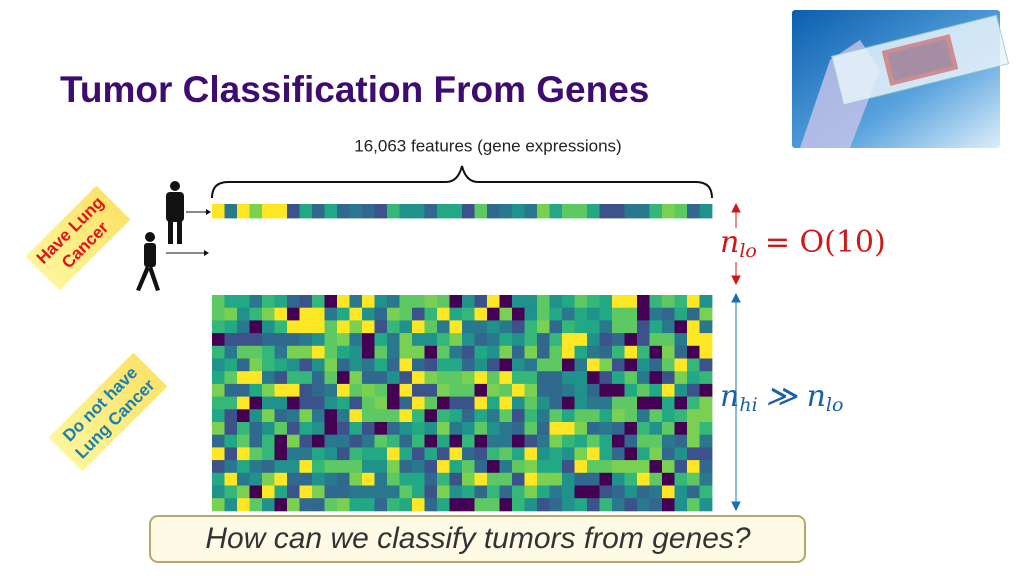 The width and height of the screenshot is (1024, 576). What do you see at coordinates (462, 182) in the screenshot?
I see `brace` at bounding box center [462, 182].